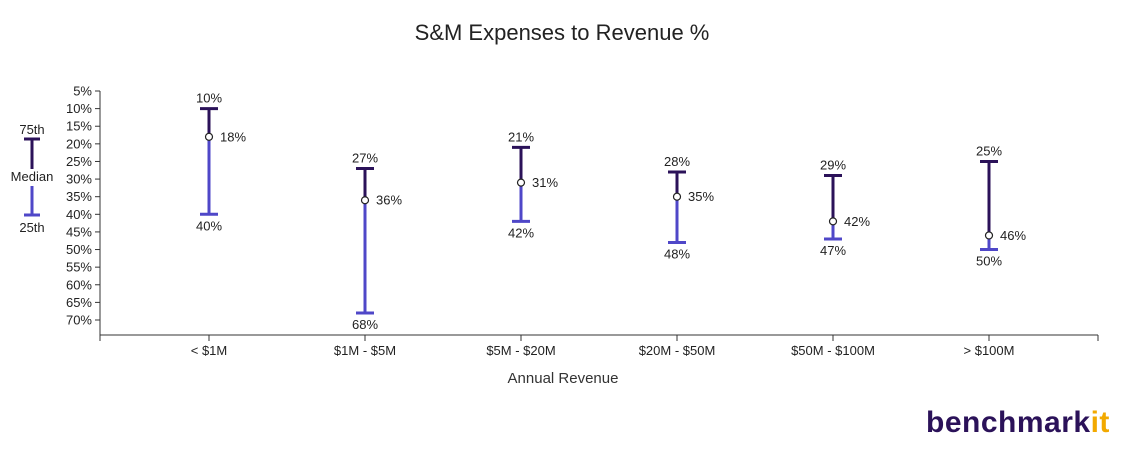 This screenshot has height=467, width=1125. What do you see at coordinates (365, 350) in the screenshot?
I see `x-tick-label: $1M - $5M` at bounding box center [365, 350].